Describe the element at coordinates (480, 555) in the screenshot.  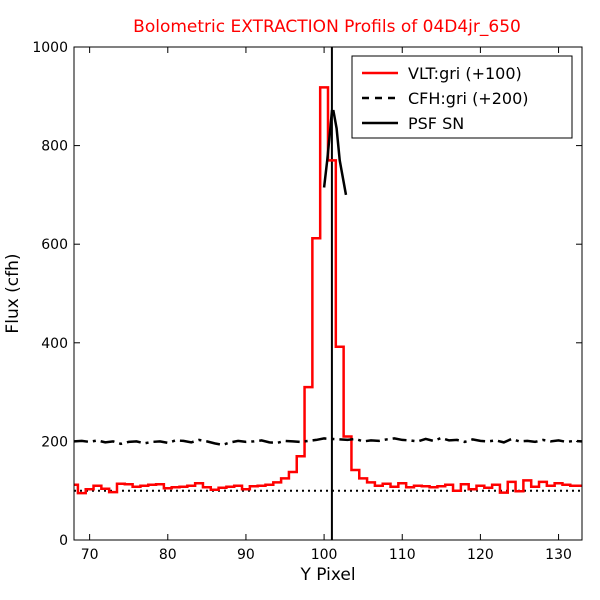
I see `x-tick-label: 120` at that location.